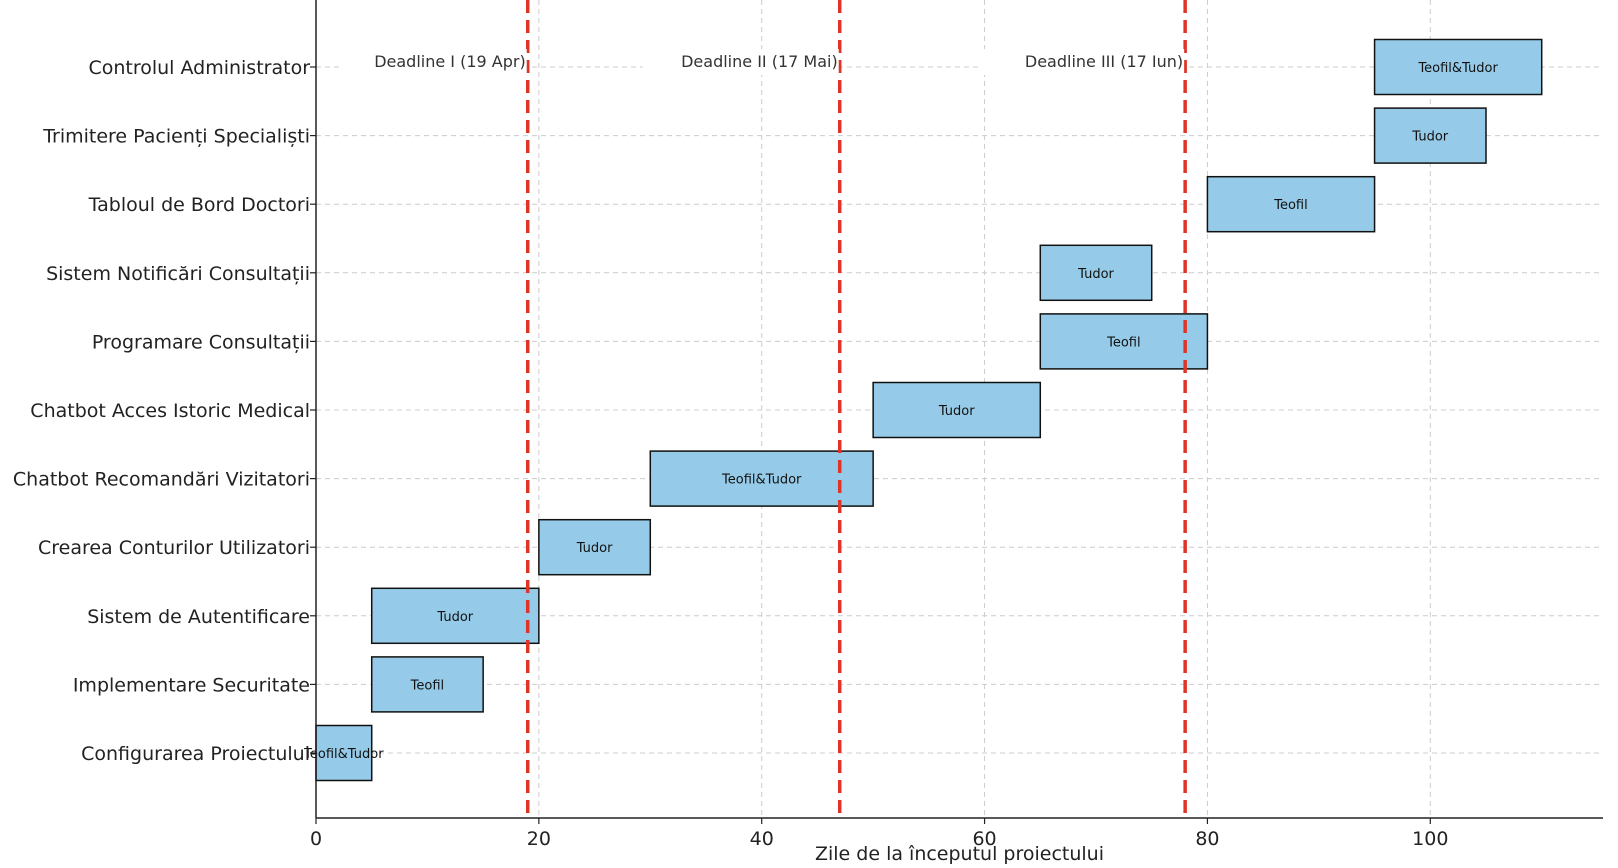 This screenshot has height=868, width=1618. I want to click on x-tick-label: 80, so click(1207, 839).